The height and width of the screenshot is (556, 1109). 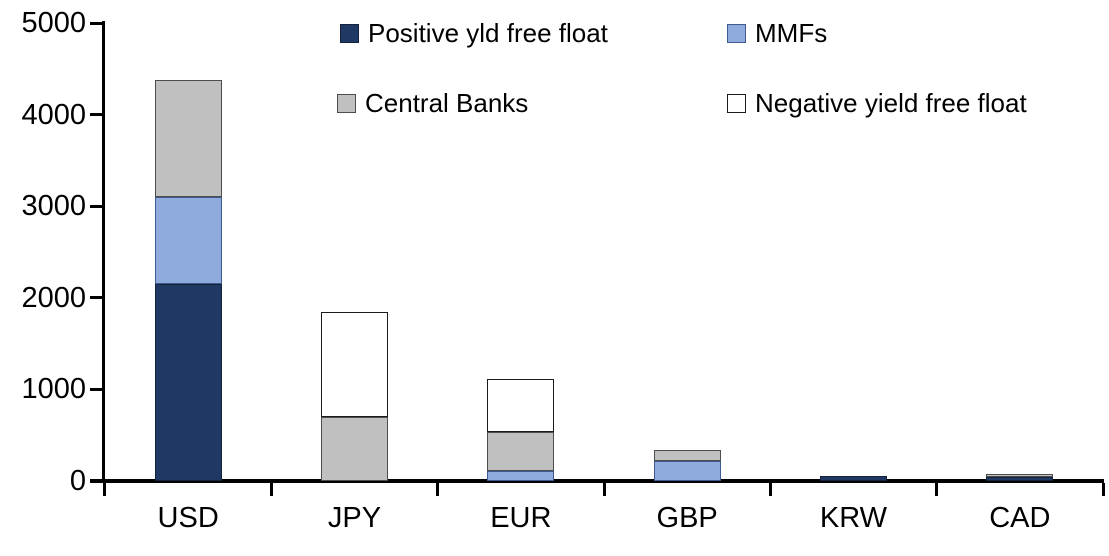 What do you see at coordinates (1020, 518) in the screenshot?
I see `x-category-label-CAD: CAD` at bounding box center [1020, 518].